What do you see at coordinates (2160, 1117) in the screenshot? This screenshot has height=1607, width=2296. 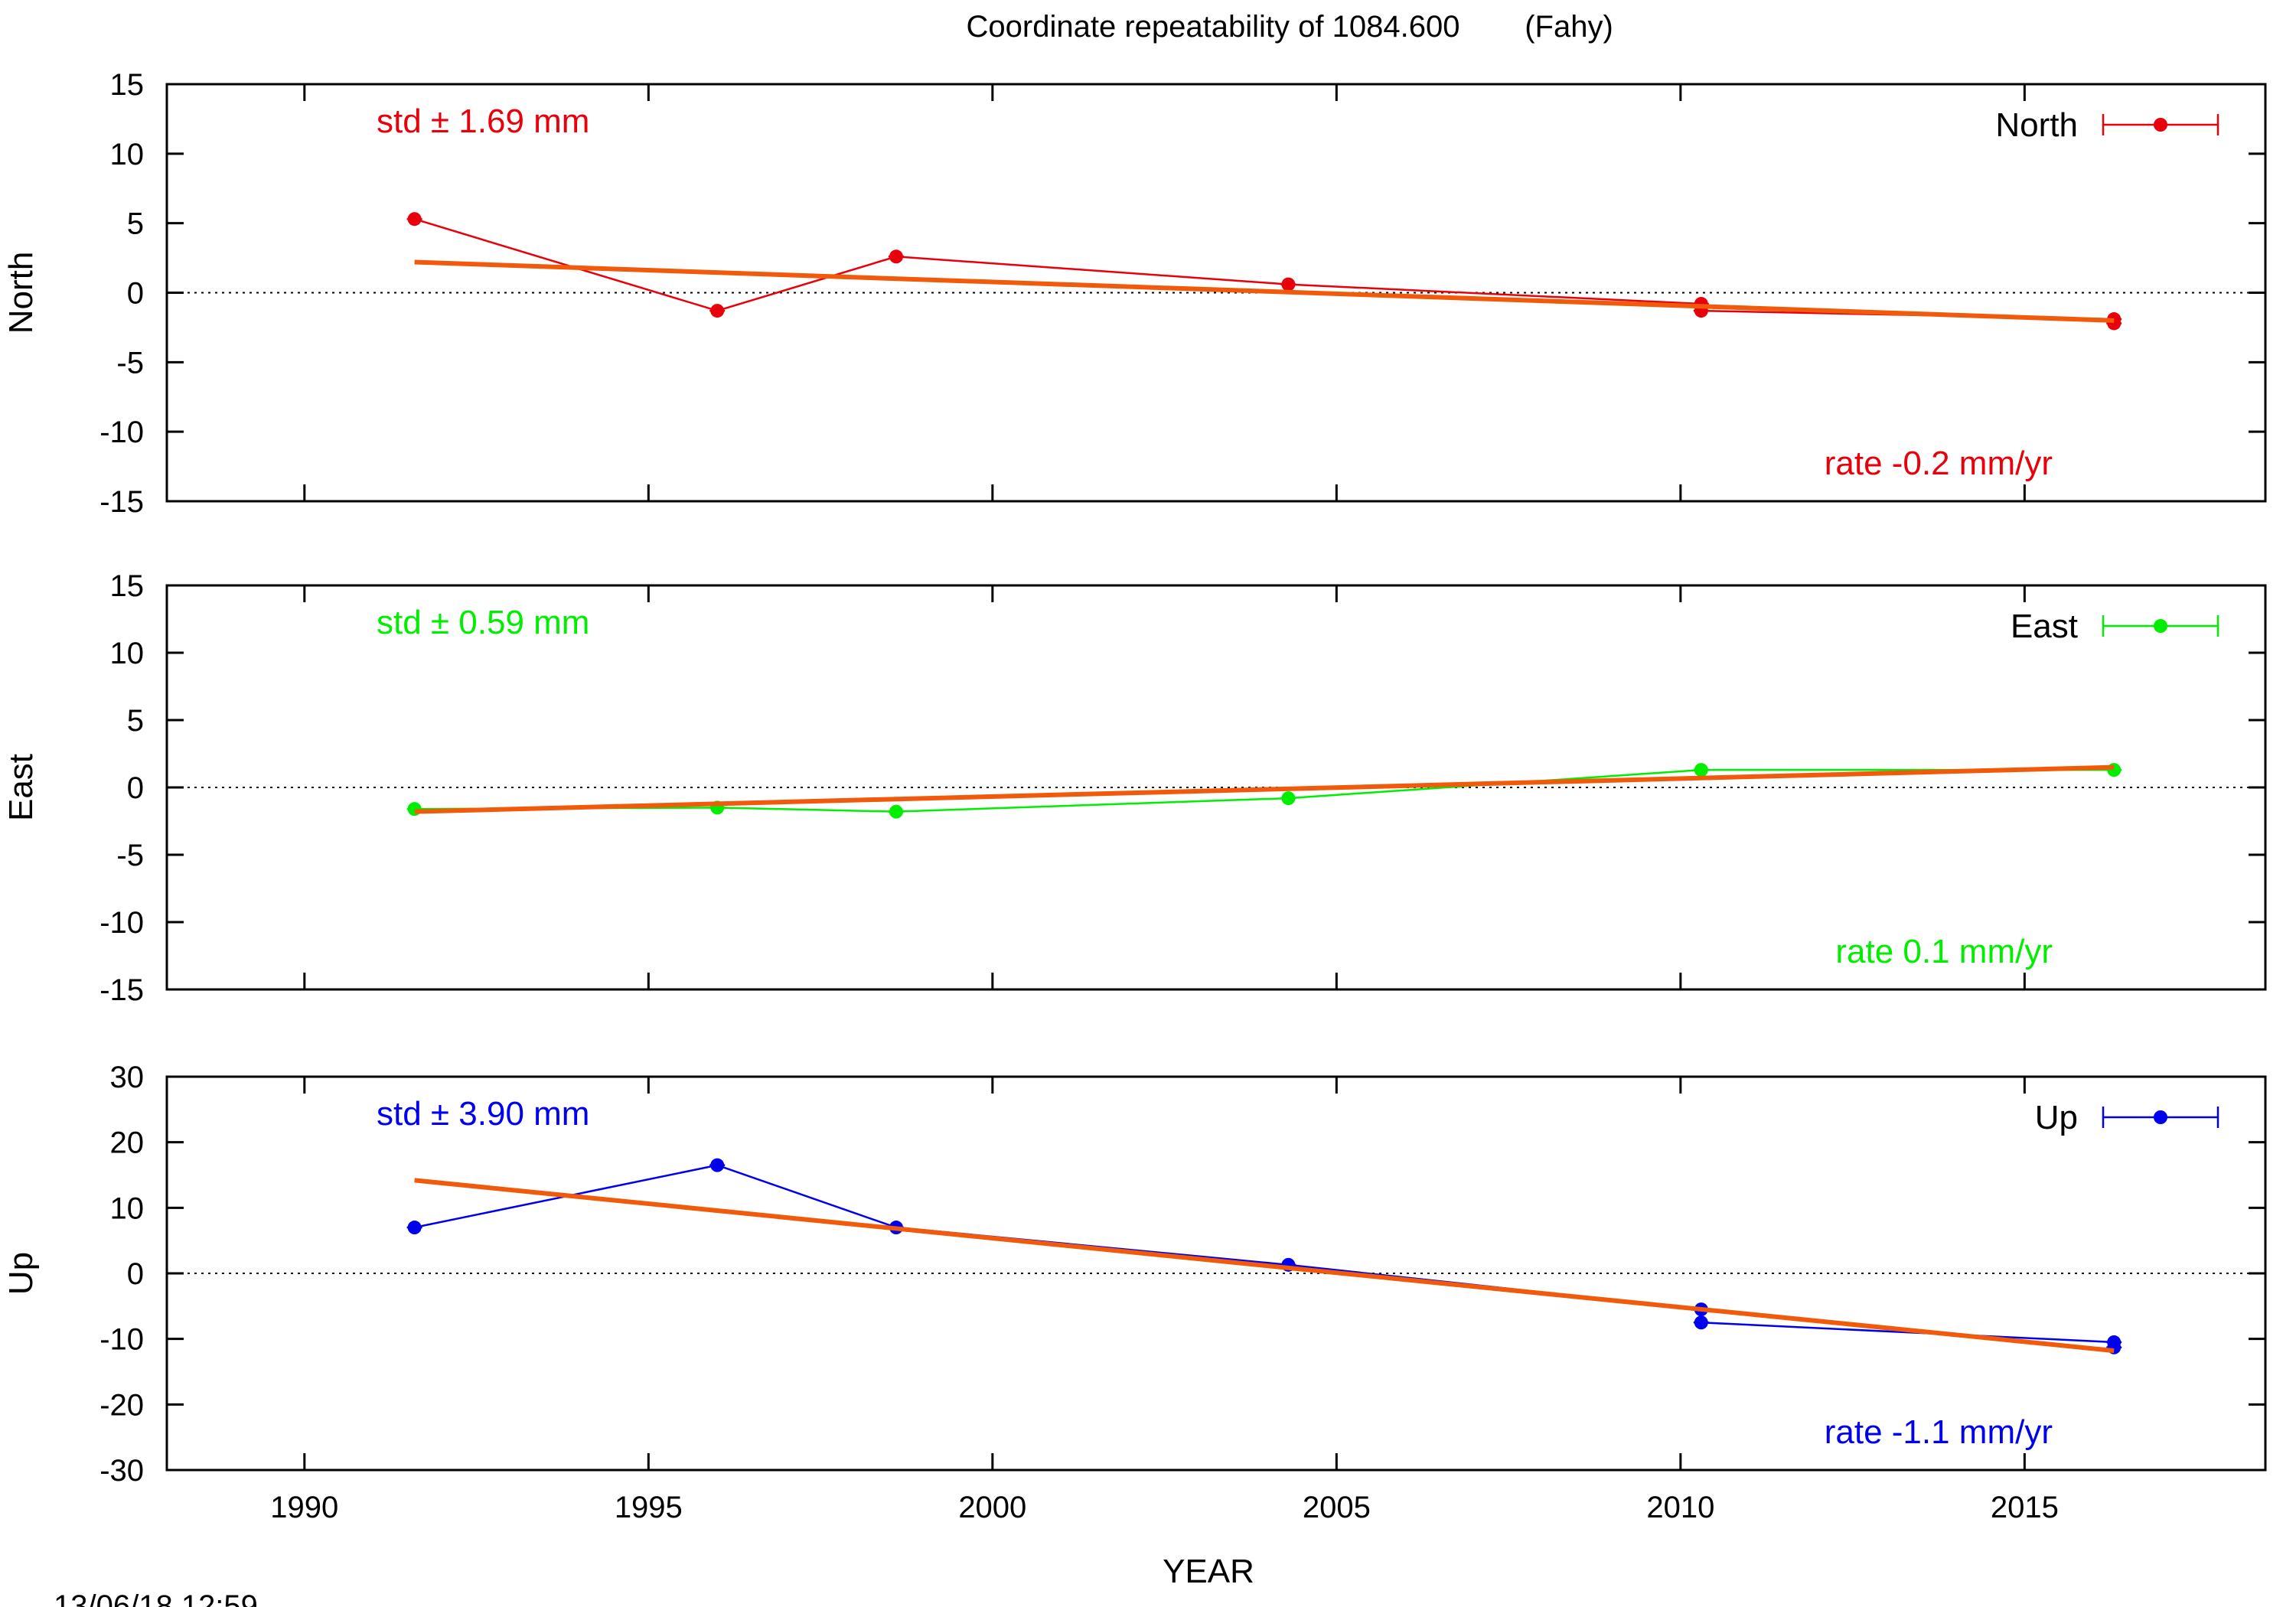 I see `up-legend-marker` at bounding box center [2160, 1117].